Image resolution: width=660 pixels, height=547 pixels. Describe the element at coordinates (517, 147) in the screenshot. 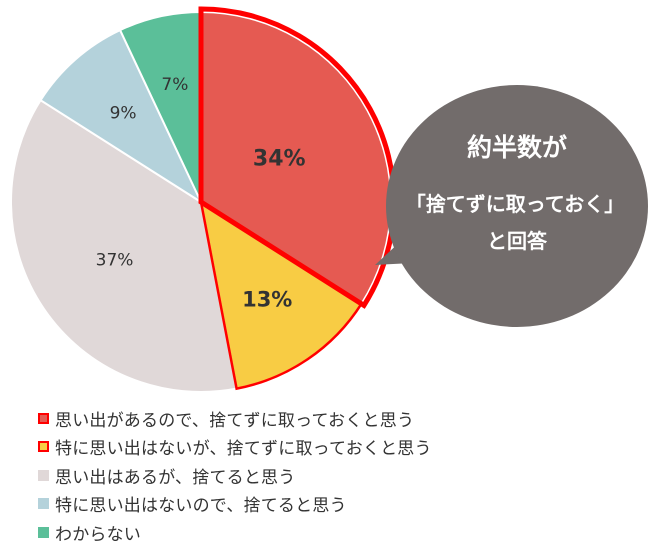

I see `callout-line-1: 約半数が` at that location.